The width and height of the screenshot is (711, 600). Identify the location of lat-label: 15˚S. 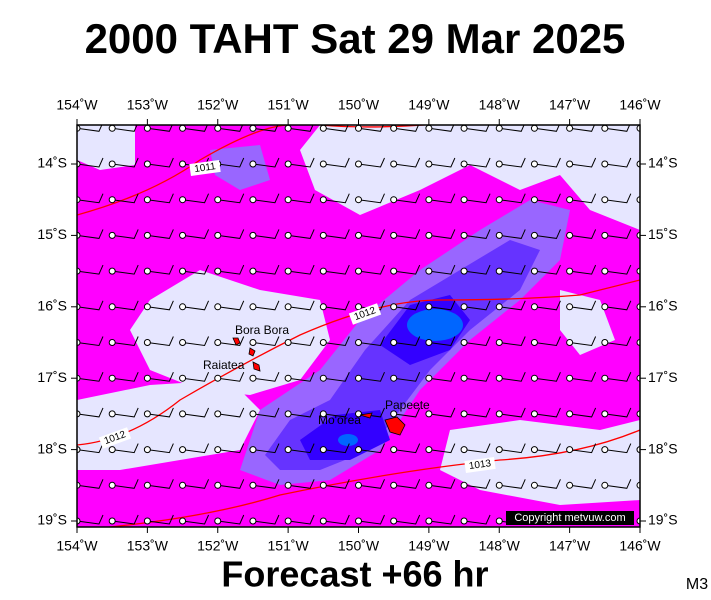
(663, 234).